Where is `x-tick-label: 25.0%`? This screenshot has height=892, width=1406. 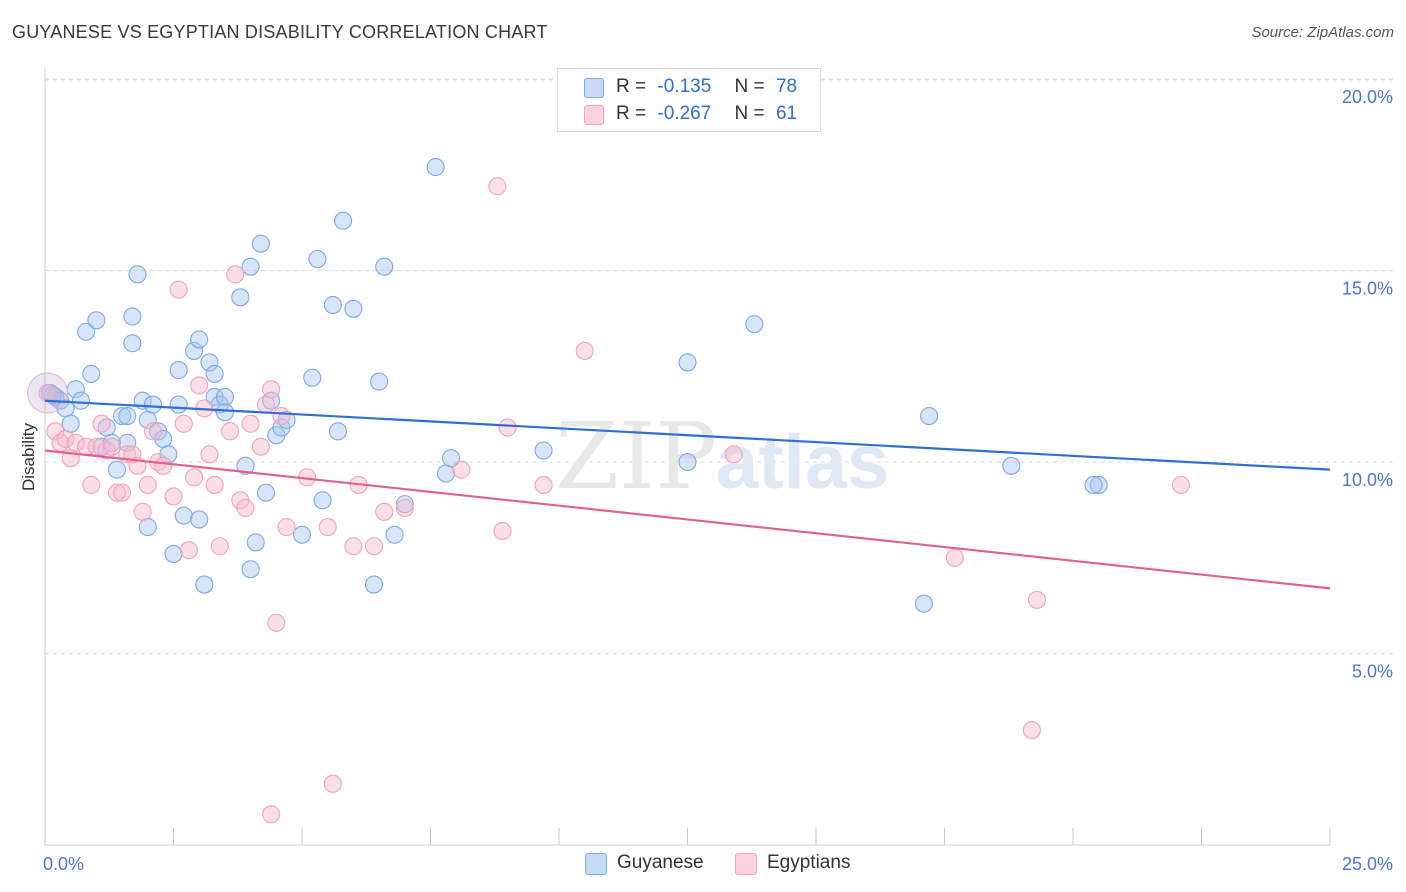
x-tick-label: 25.0% is located at coordinates (1367, 864).